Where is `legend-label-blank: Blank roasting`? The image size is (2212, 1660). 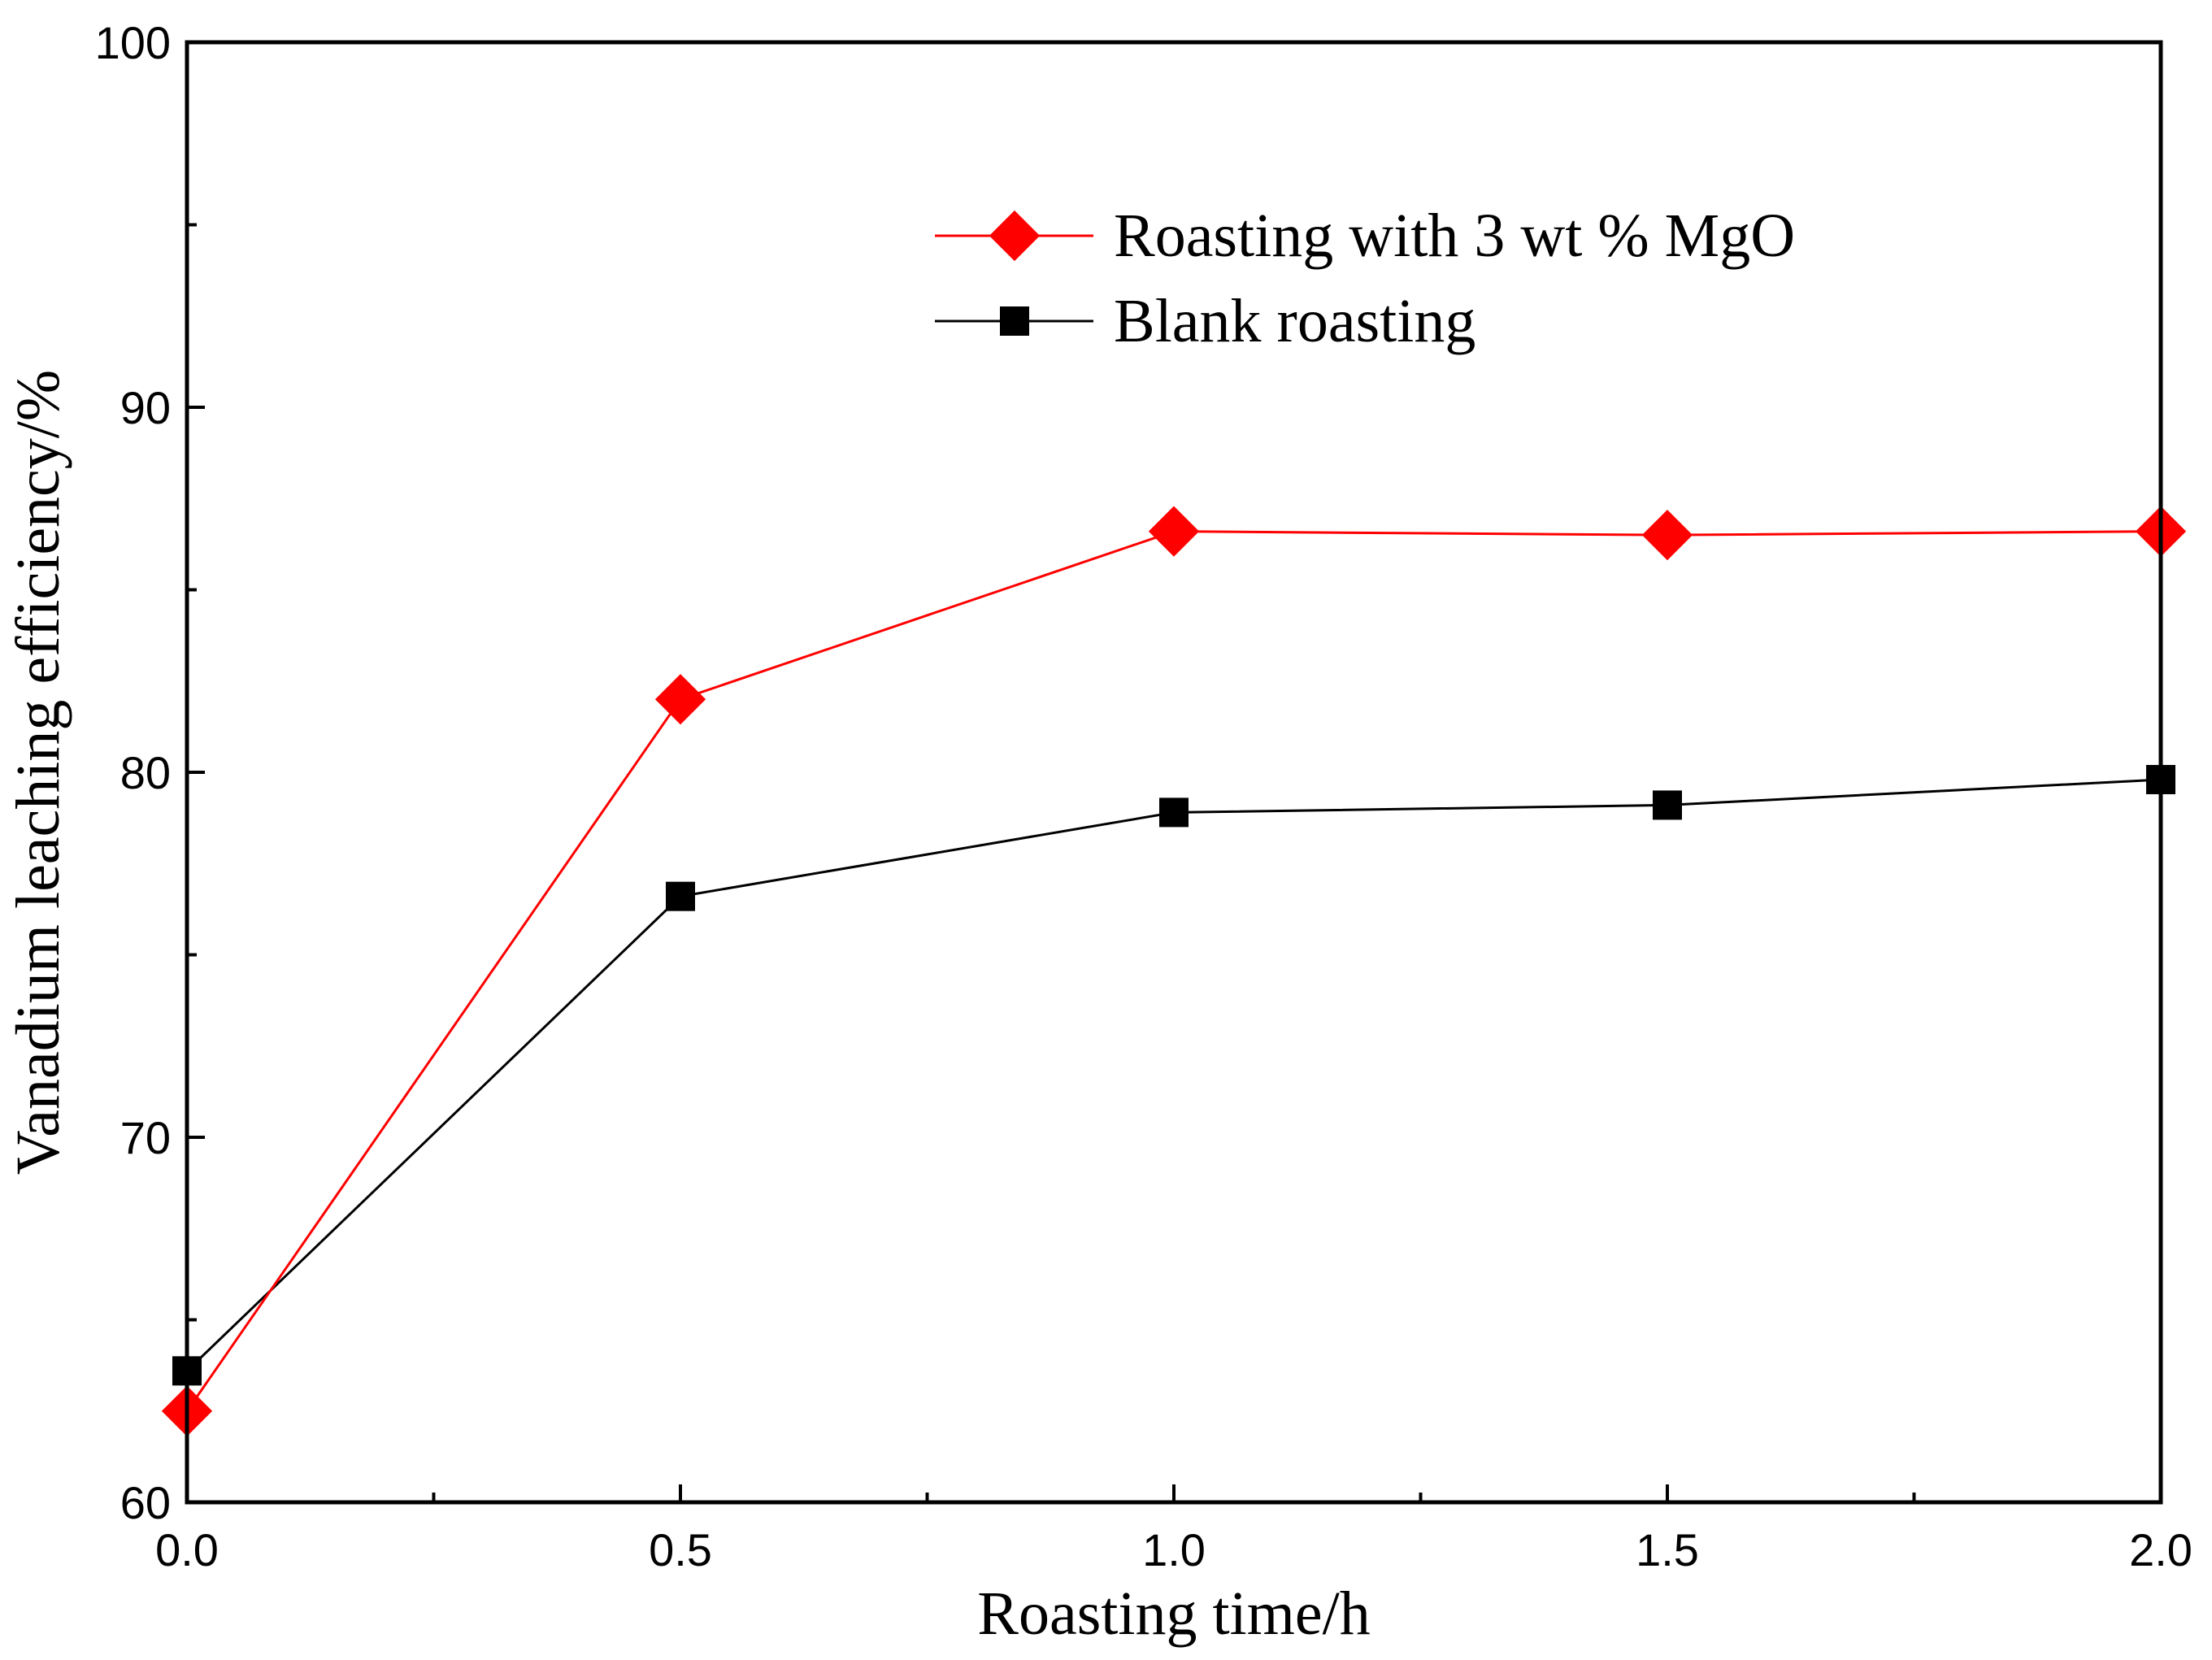
legend-label-blank: Blank roasting is located at coordinates (1294, 321).